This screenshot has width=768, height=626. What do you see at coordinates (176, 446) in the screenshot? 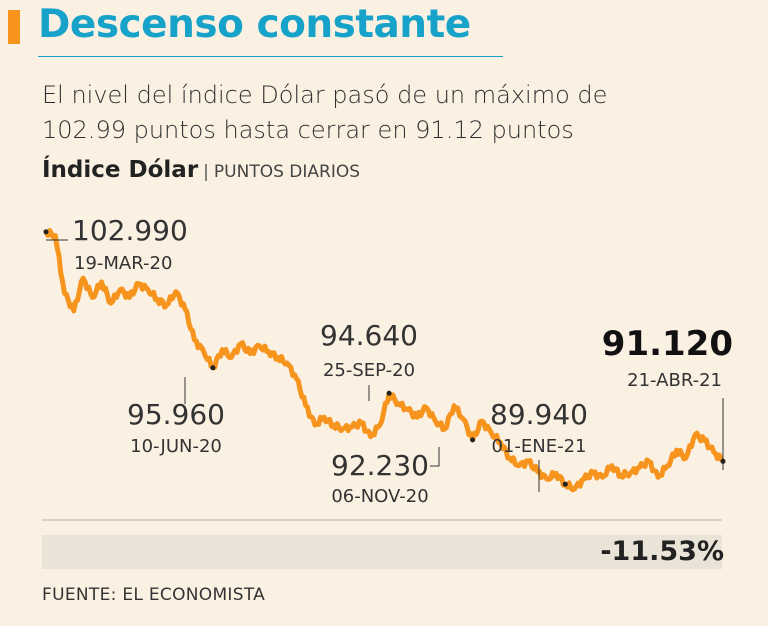
I see `annotation-date-label: 10-JUN-20` at bounding box center [176, 446].